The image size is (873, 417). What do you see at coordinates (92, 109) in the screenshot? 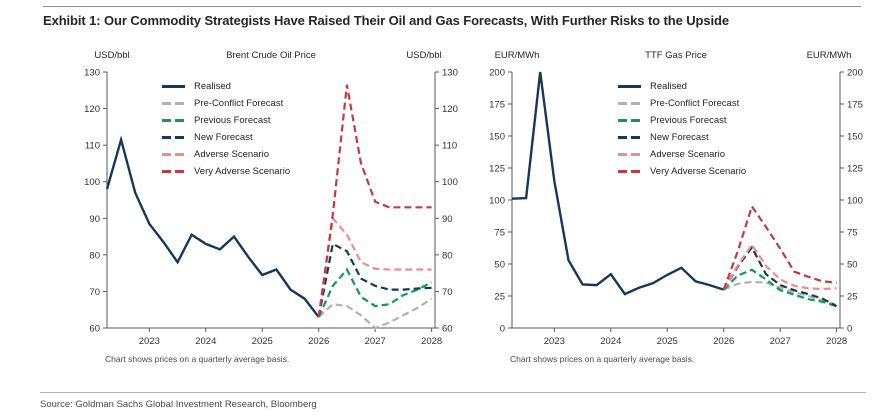
I see `y-tick-label-left: 120` at bounding box center [92, 109].